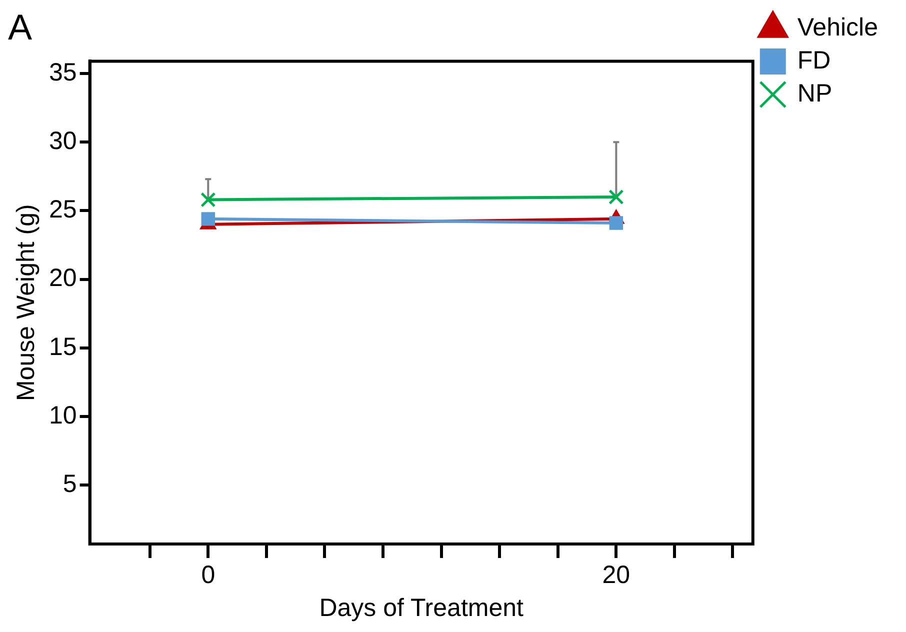  I want to click on y-tick-label: 20, so click(62, 278).